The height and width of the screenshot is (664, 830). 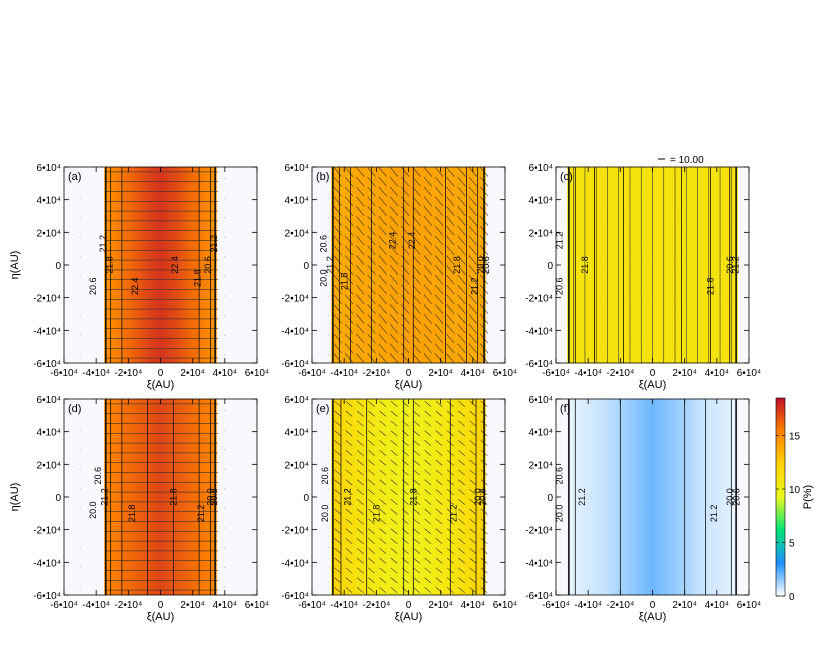 I want to click on panel-label: (b), so click(x=322, y=177).